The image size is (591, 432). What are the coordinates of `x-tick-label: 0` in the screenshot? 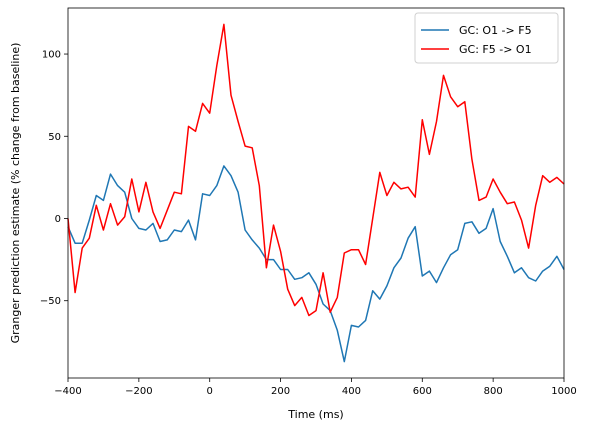 It's located at (210, 391).